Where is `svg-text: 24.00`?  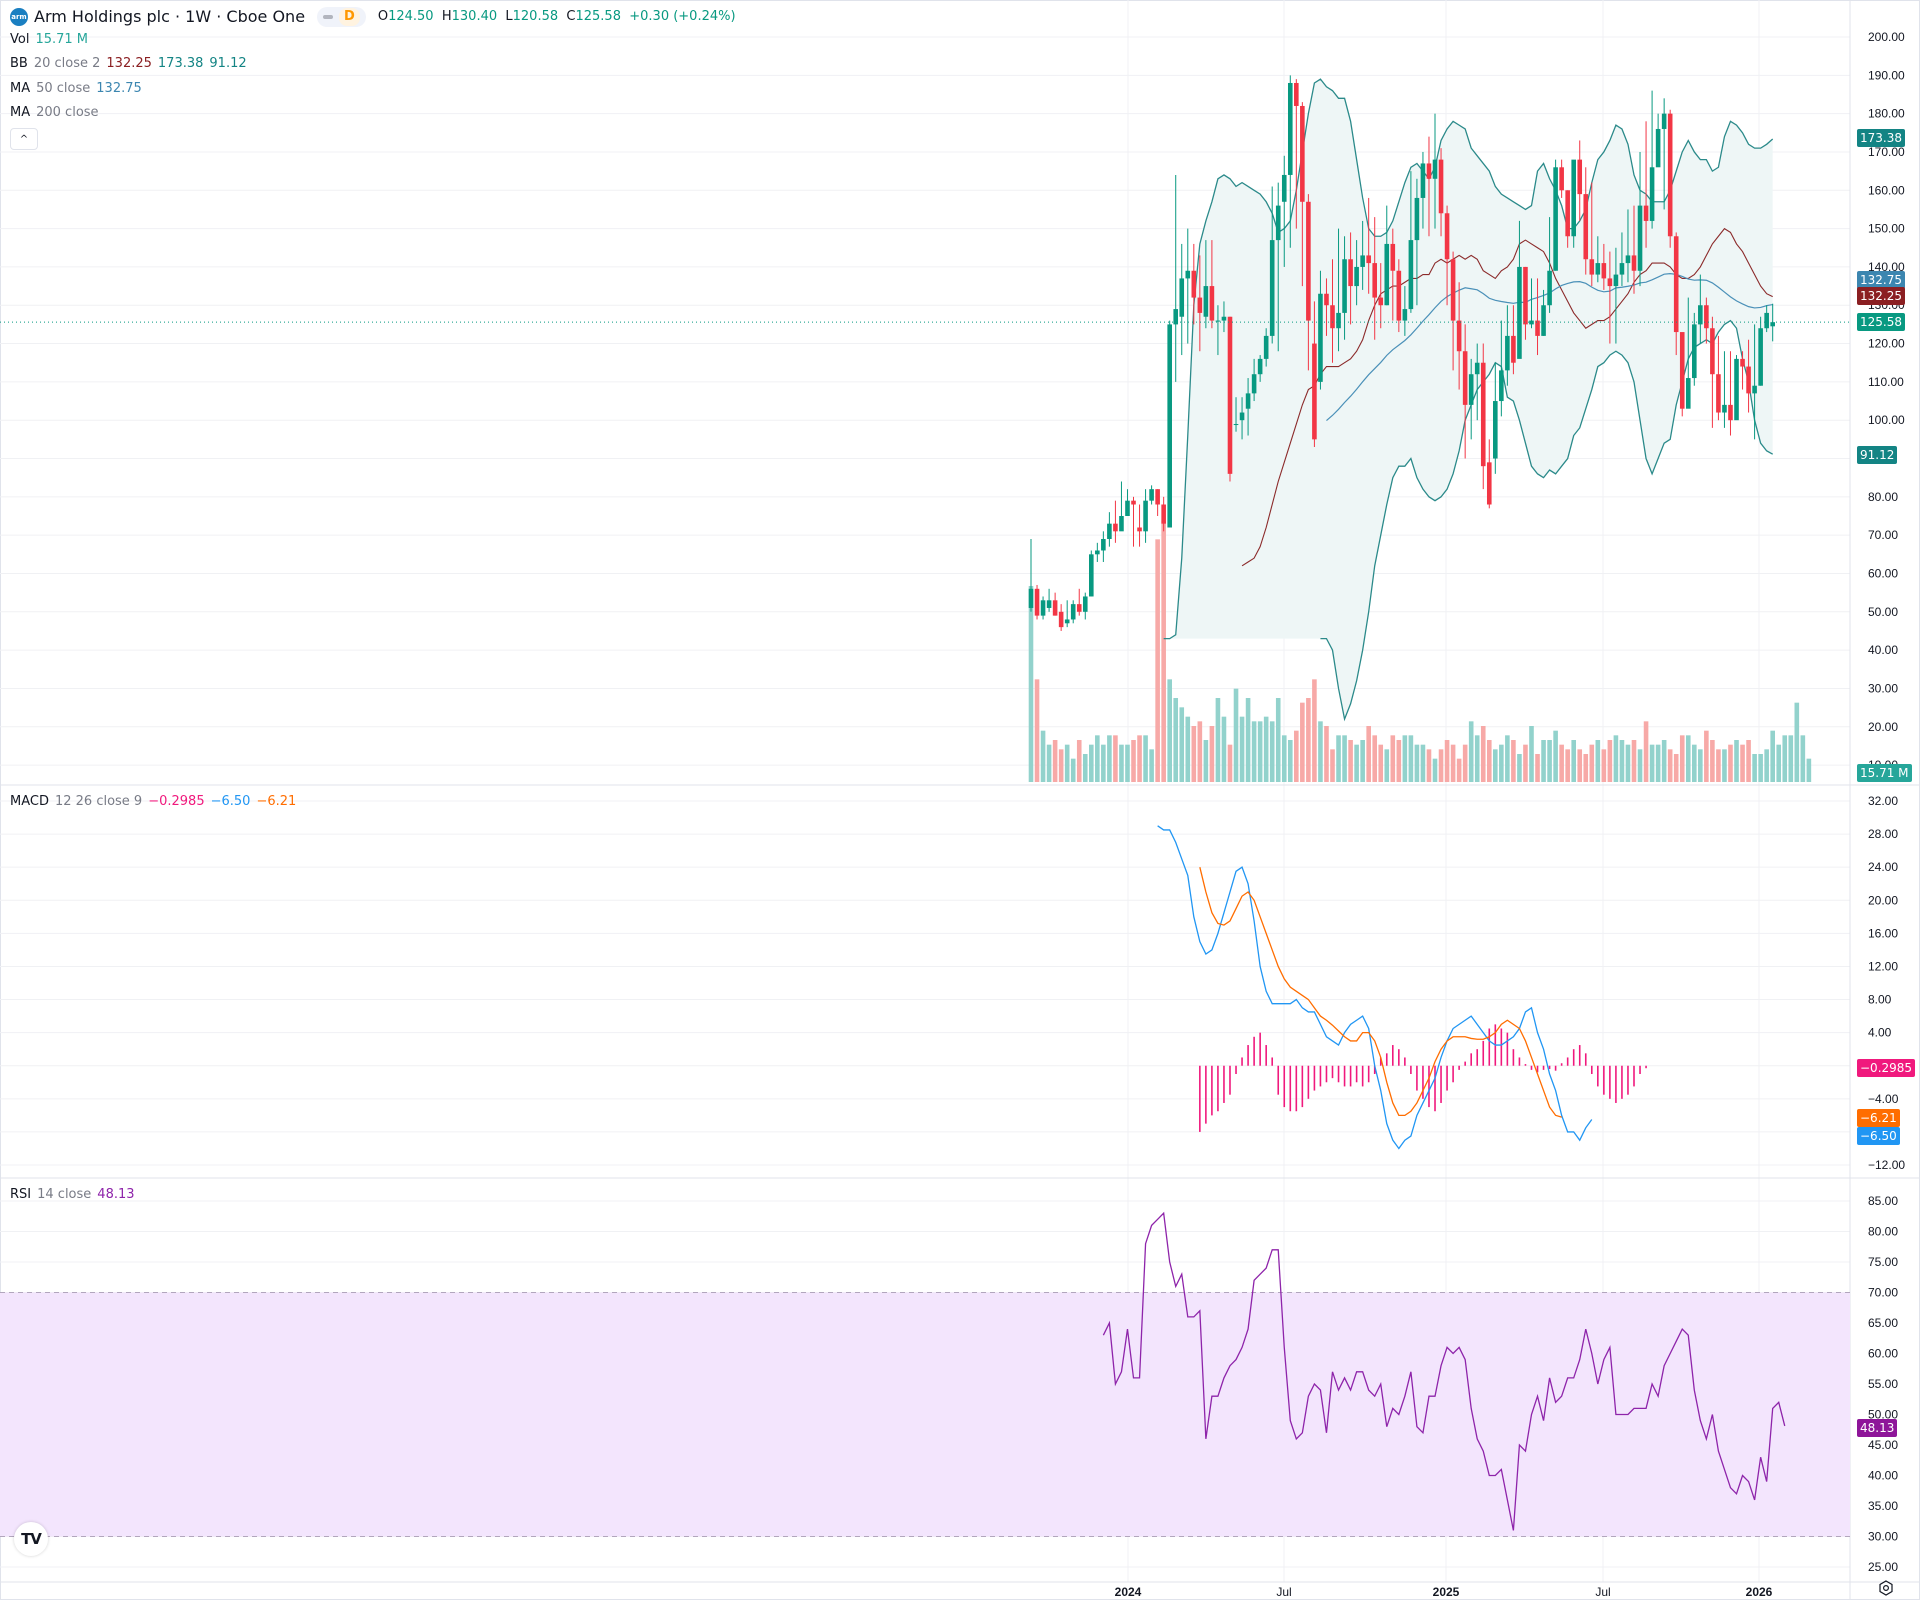
svg-text: 24.00 is located at coordinates (1883, 867).